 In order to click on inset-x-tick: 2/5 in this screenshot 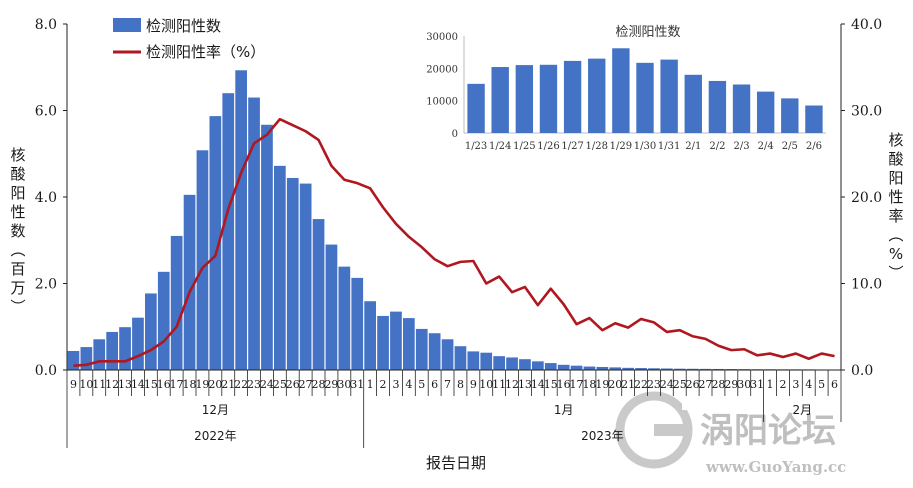, I will do `click(790, 146)`.